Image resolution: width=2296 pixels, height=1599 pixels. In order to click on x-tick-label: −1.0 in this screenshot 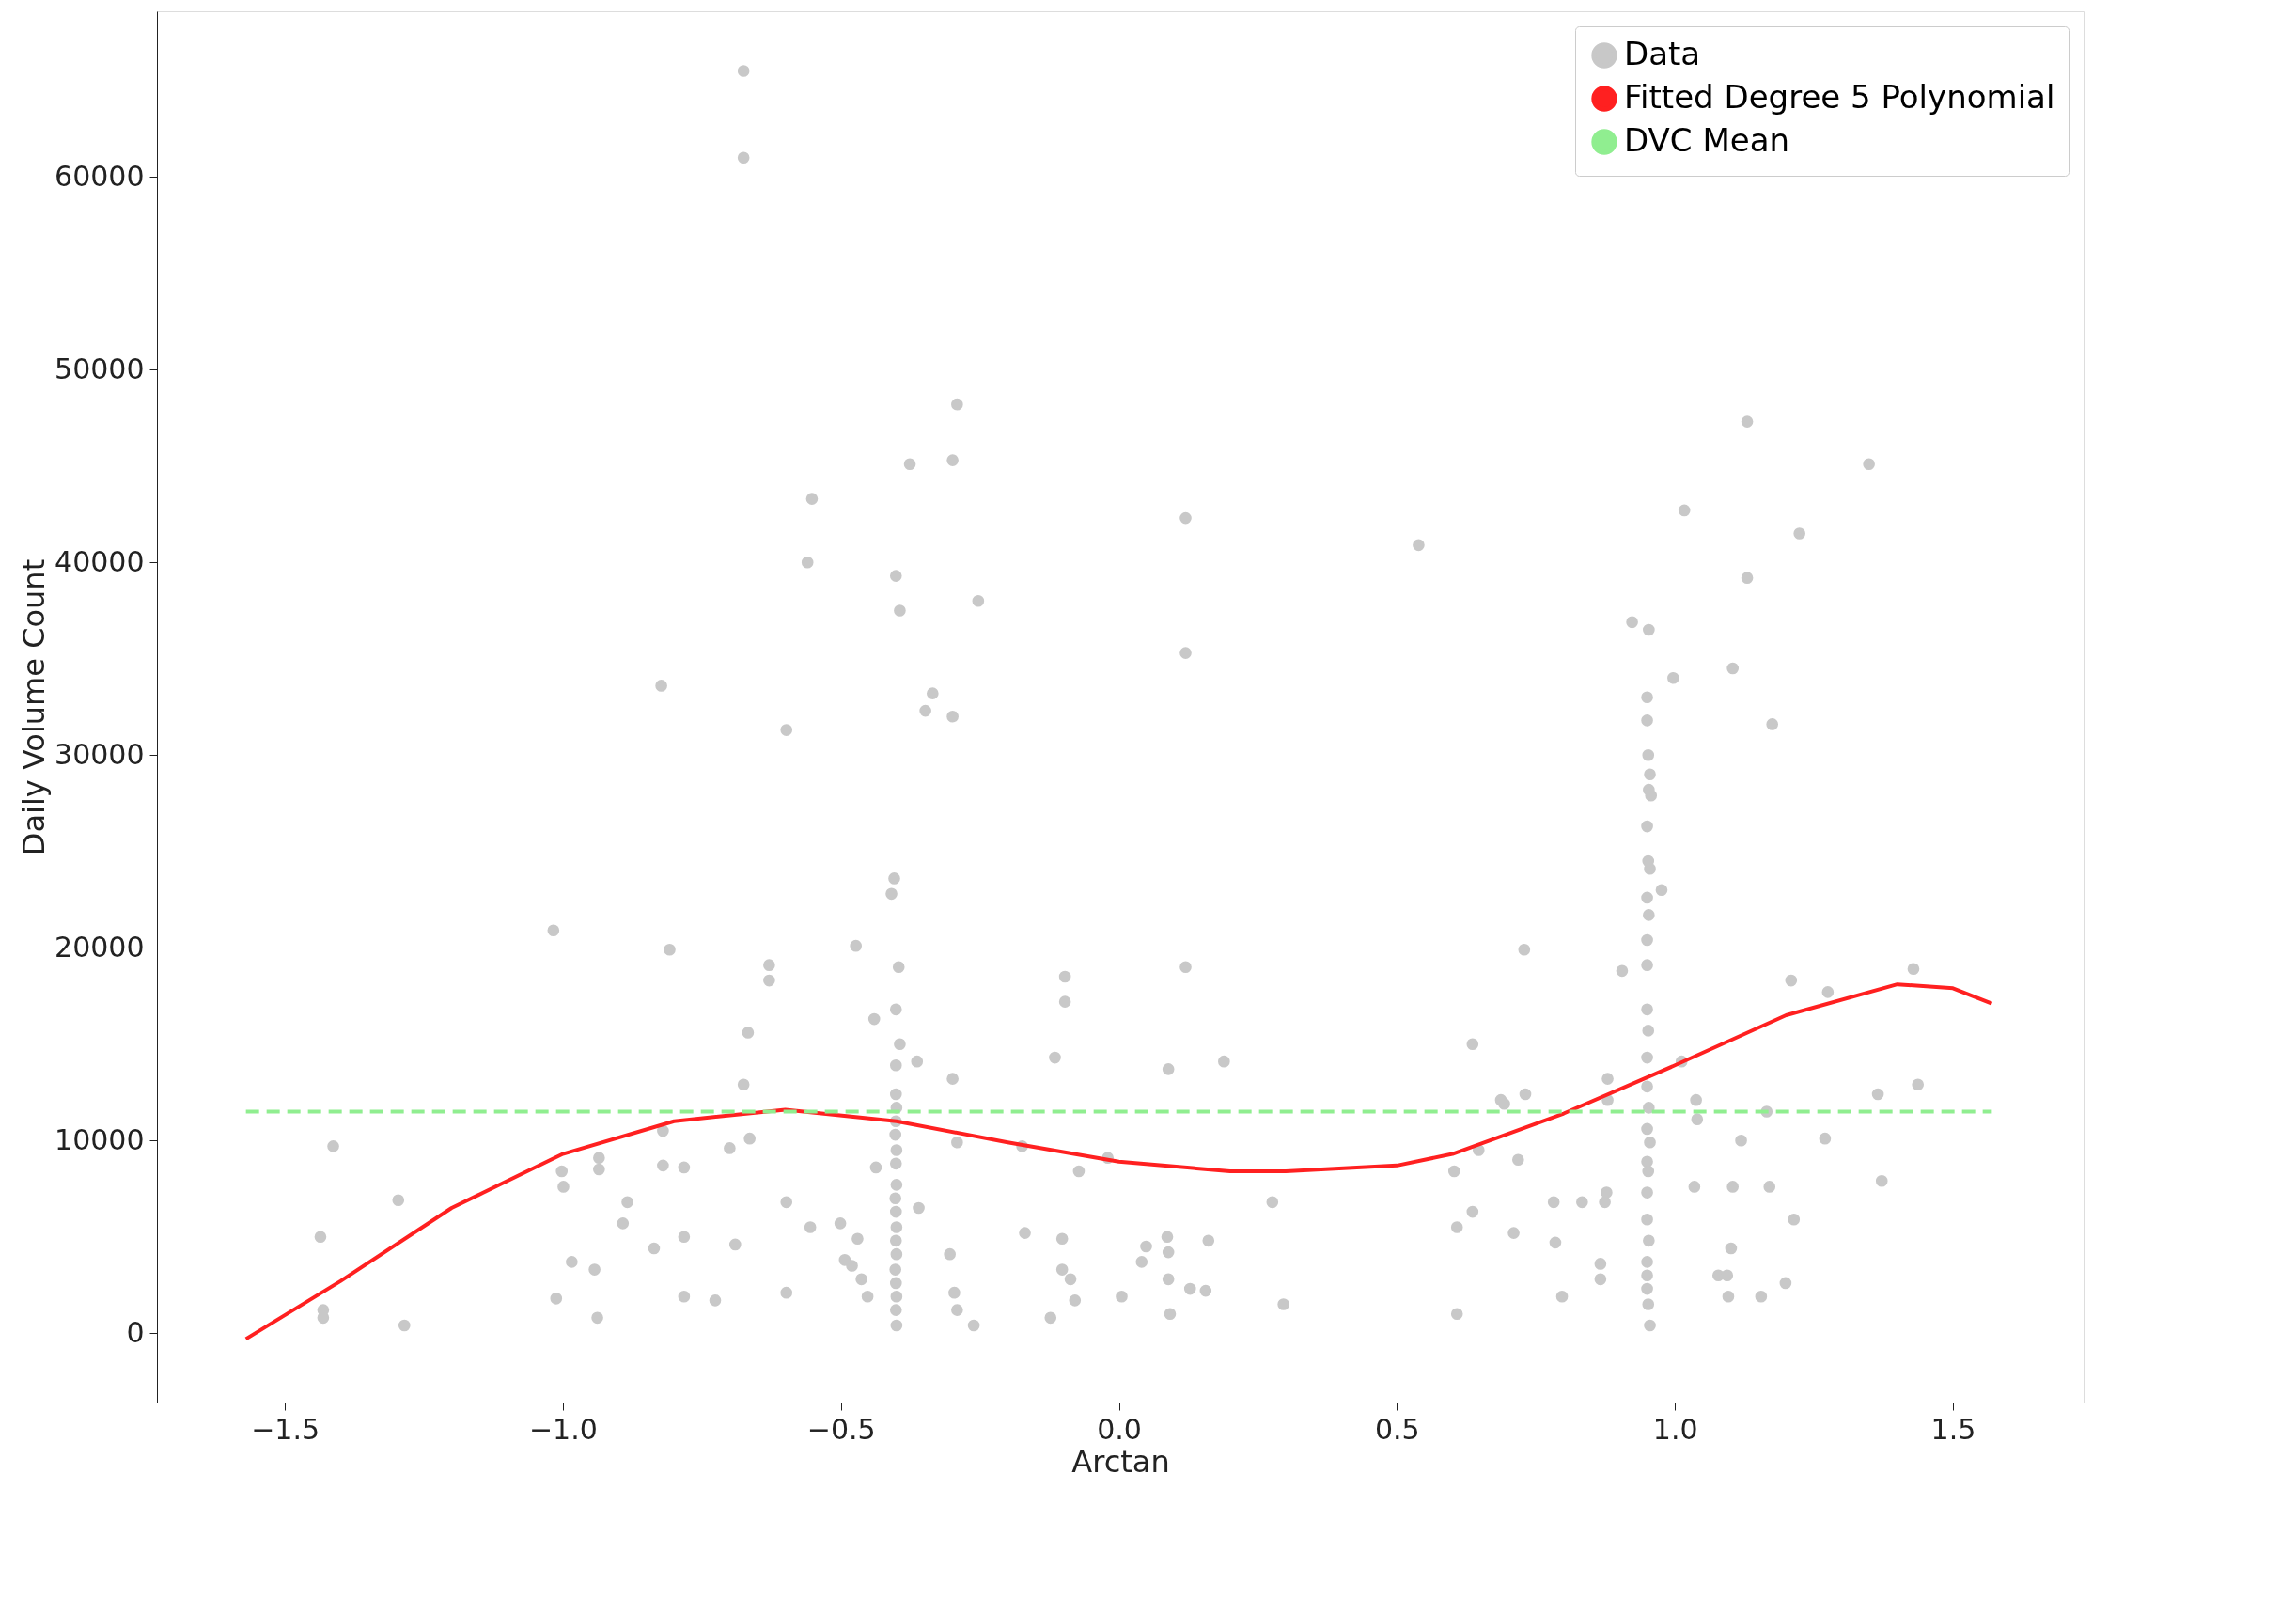, I will do `click(563, 1429)`.